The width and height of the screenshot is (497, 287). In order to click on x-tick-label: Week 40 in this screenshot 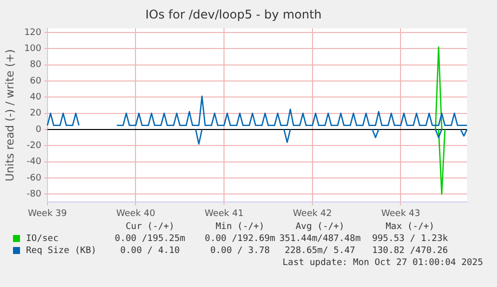, I will do `click(136, 213)`.